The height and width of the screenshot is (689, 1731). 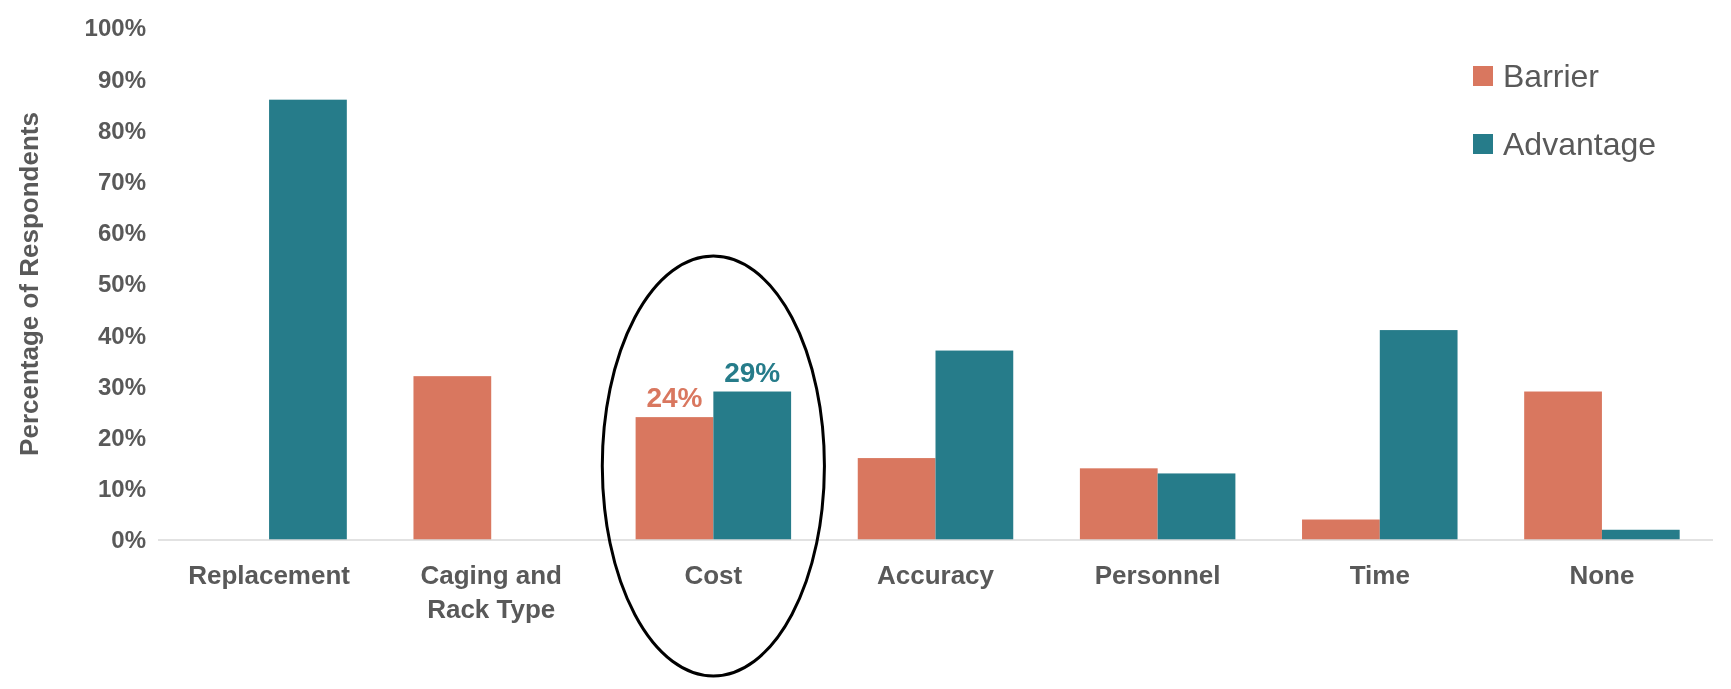 I want to click on x-tick-label: Replacement, so click(x=269, y=575).